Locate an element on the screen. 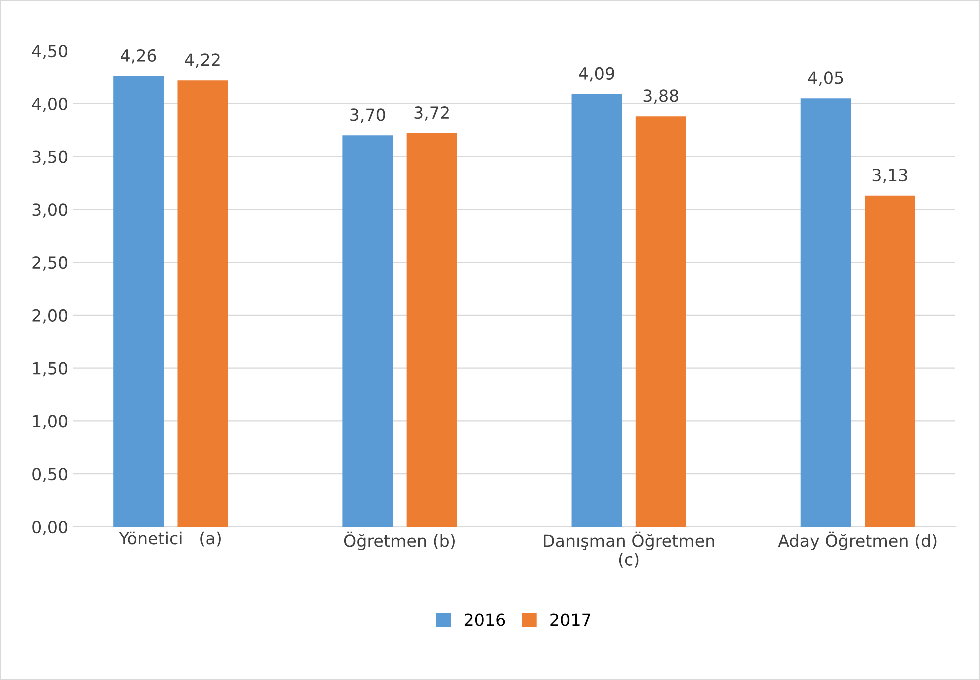 This screenshot has height=680, width=980. data-label: 4,05 is located at coordinates (826, 79).